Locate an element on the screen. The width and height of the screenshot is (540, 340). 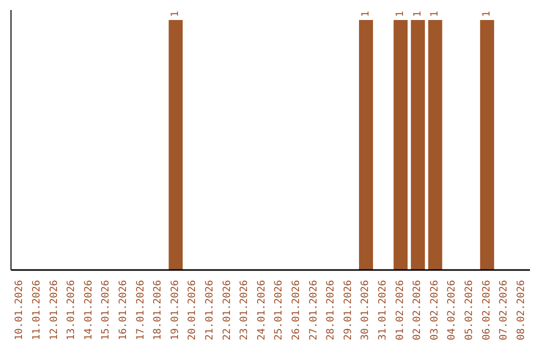
x-tick-label: 08.02.2026 is located at coordinates (521, 310).